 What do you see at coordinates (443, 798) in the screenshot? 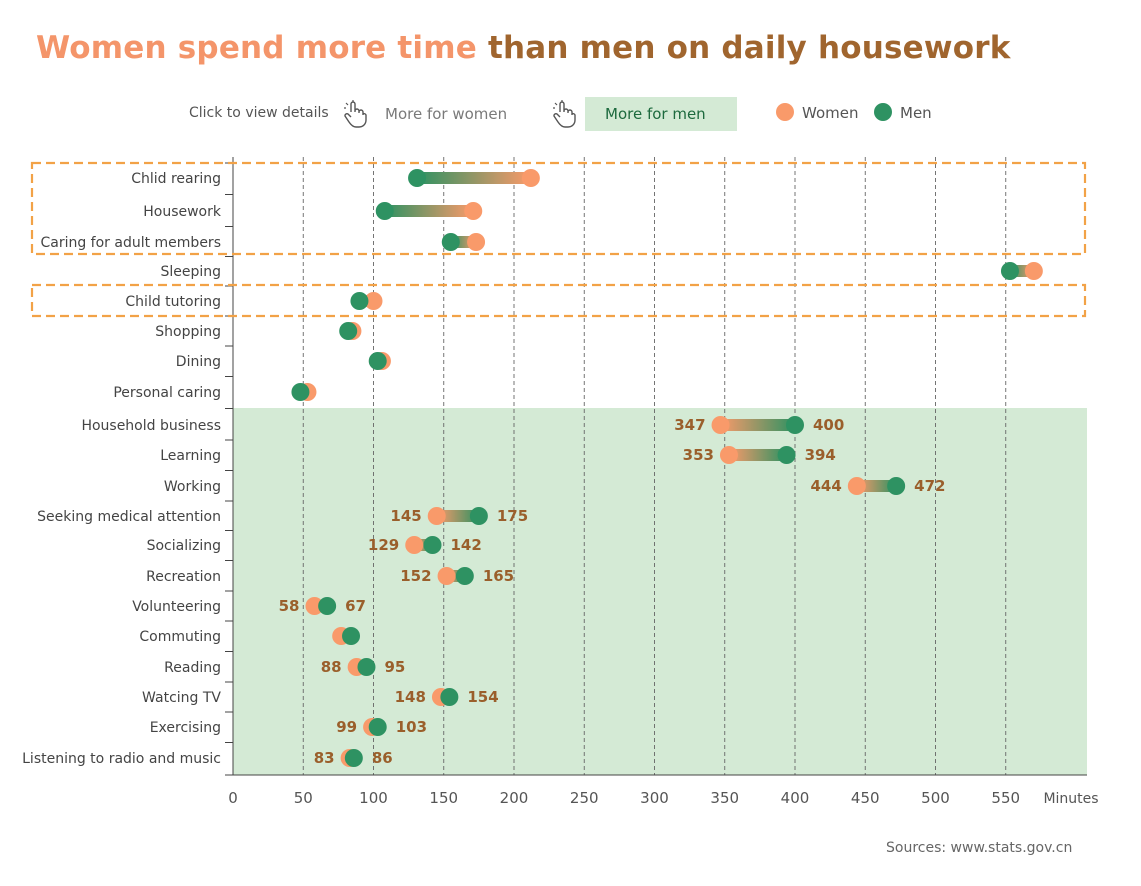
I see `x-tick-label: 150` at bounding box center [443, 798].